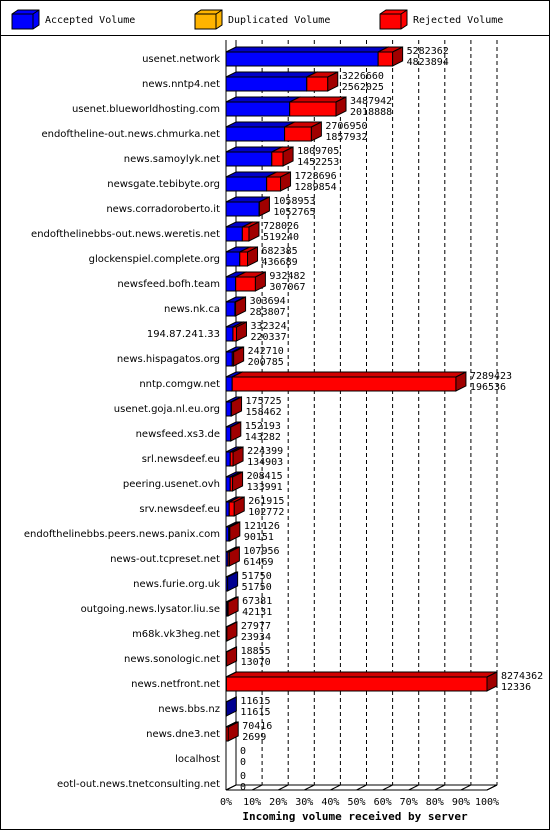 The image size is (550, 830). Describe the element at coordinates (316, 187) in the screenshot. I see `value-label: 1289854` at that location.